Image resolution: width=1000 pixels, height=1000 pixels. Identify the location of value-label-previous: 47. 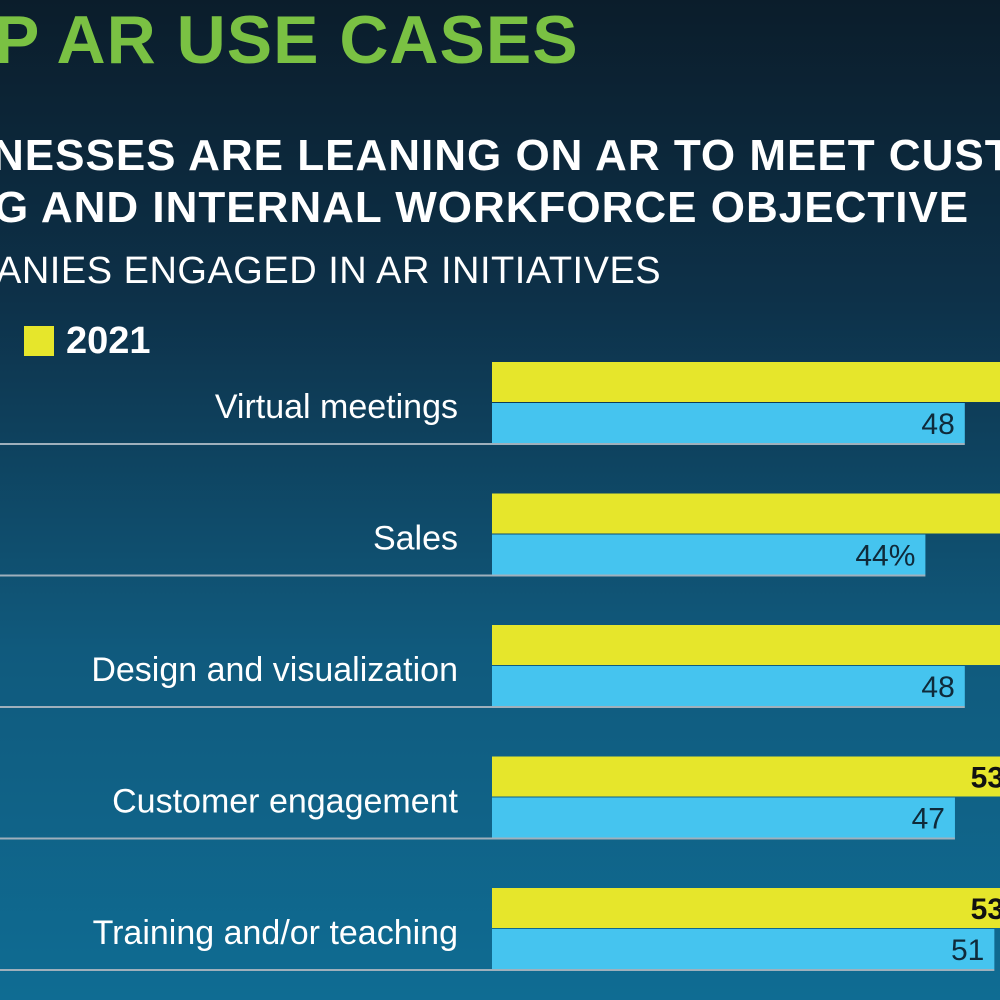
(928, 819).